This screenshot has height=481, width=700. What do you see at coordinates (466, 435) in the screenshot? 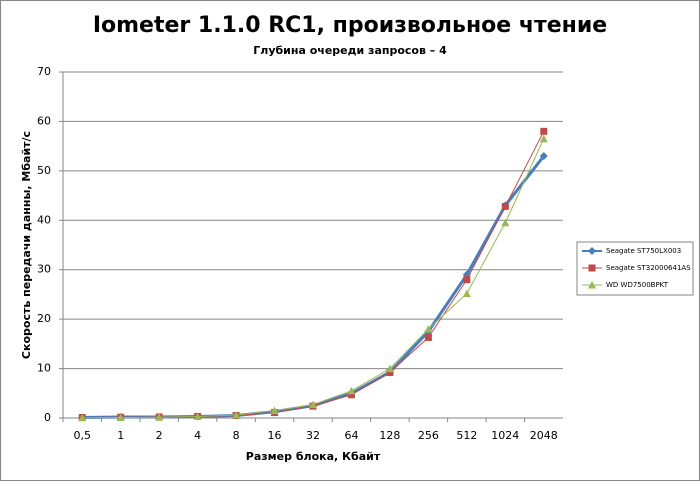
I see `x-tick-label: 512` at bounding box center [466, 435].